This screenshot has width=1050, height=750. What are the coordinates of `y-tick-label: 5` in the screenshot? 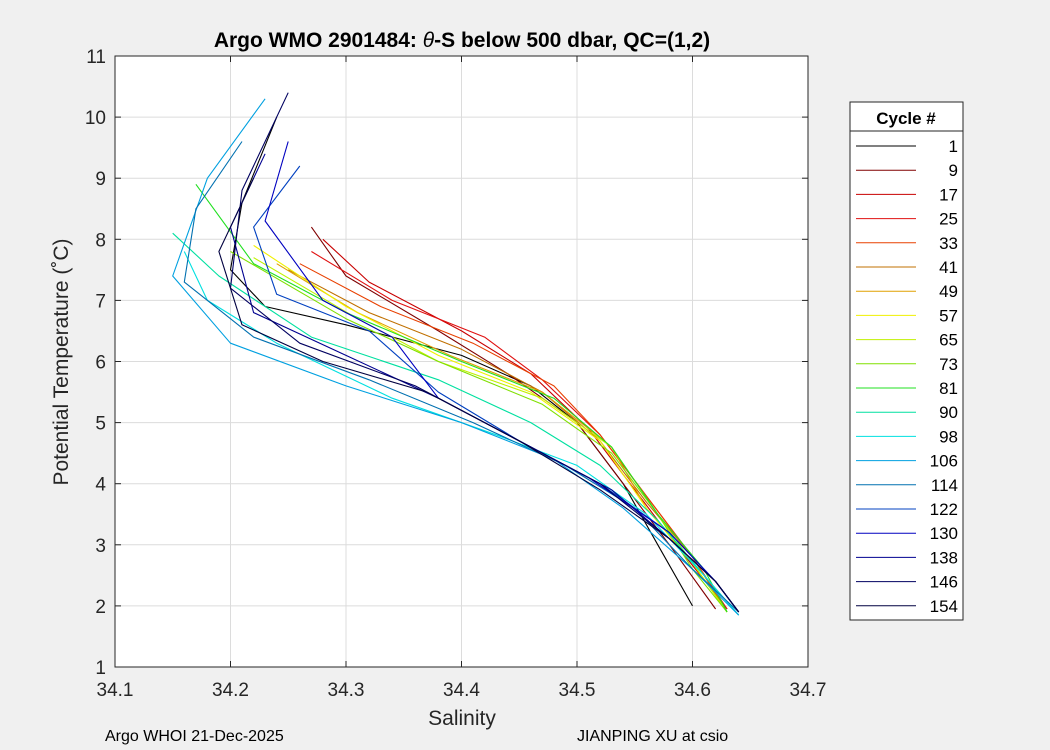 It's located at (100, 424).